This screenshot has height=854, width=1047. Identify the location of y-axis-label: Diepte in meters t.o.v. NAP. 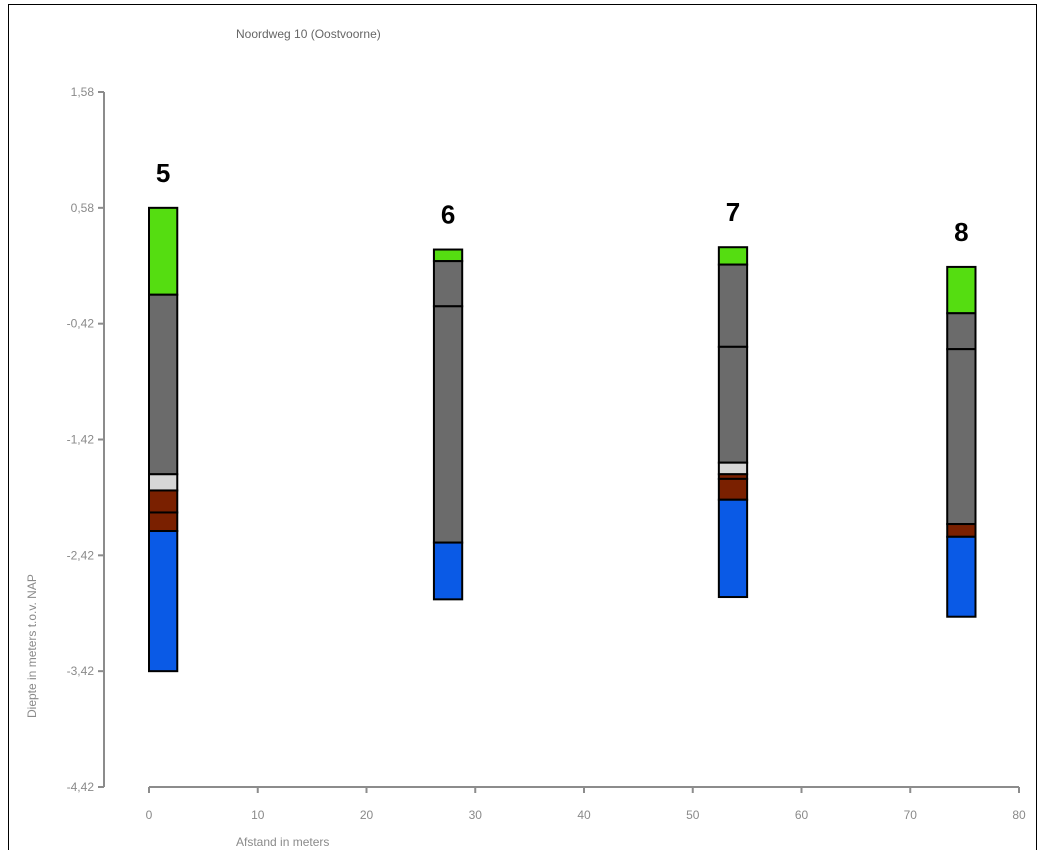
(32, 646).